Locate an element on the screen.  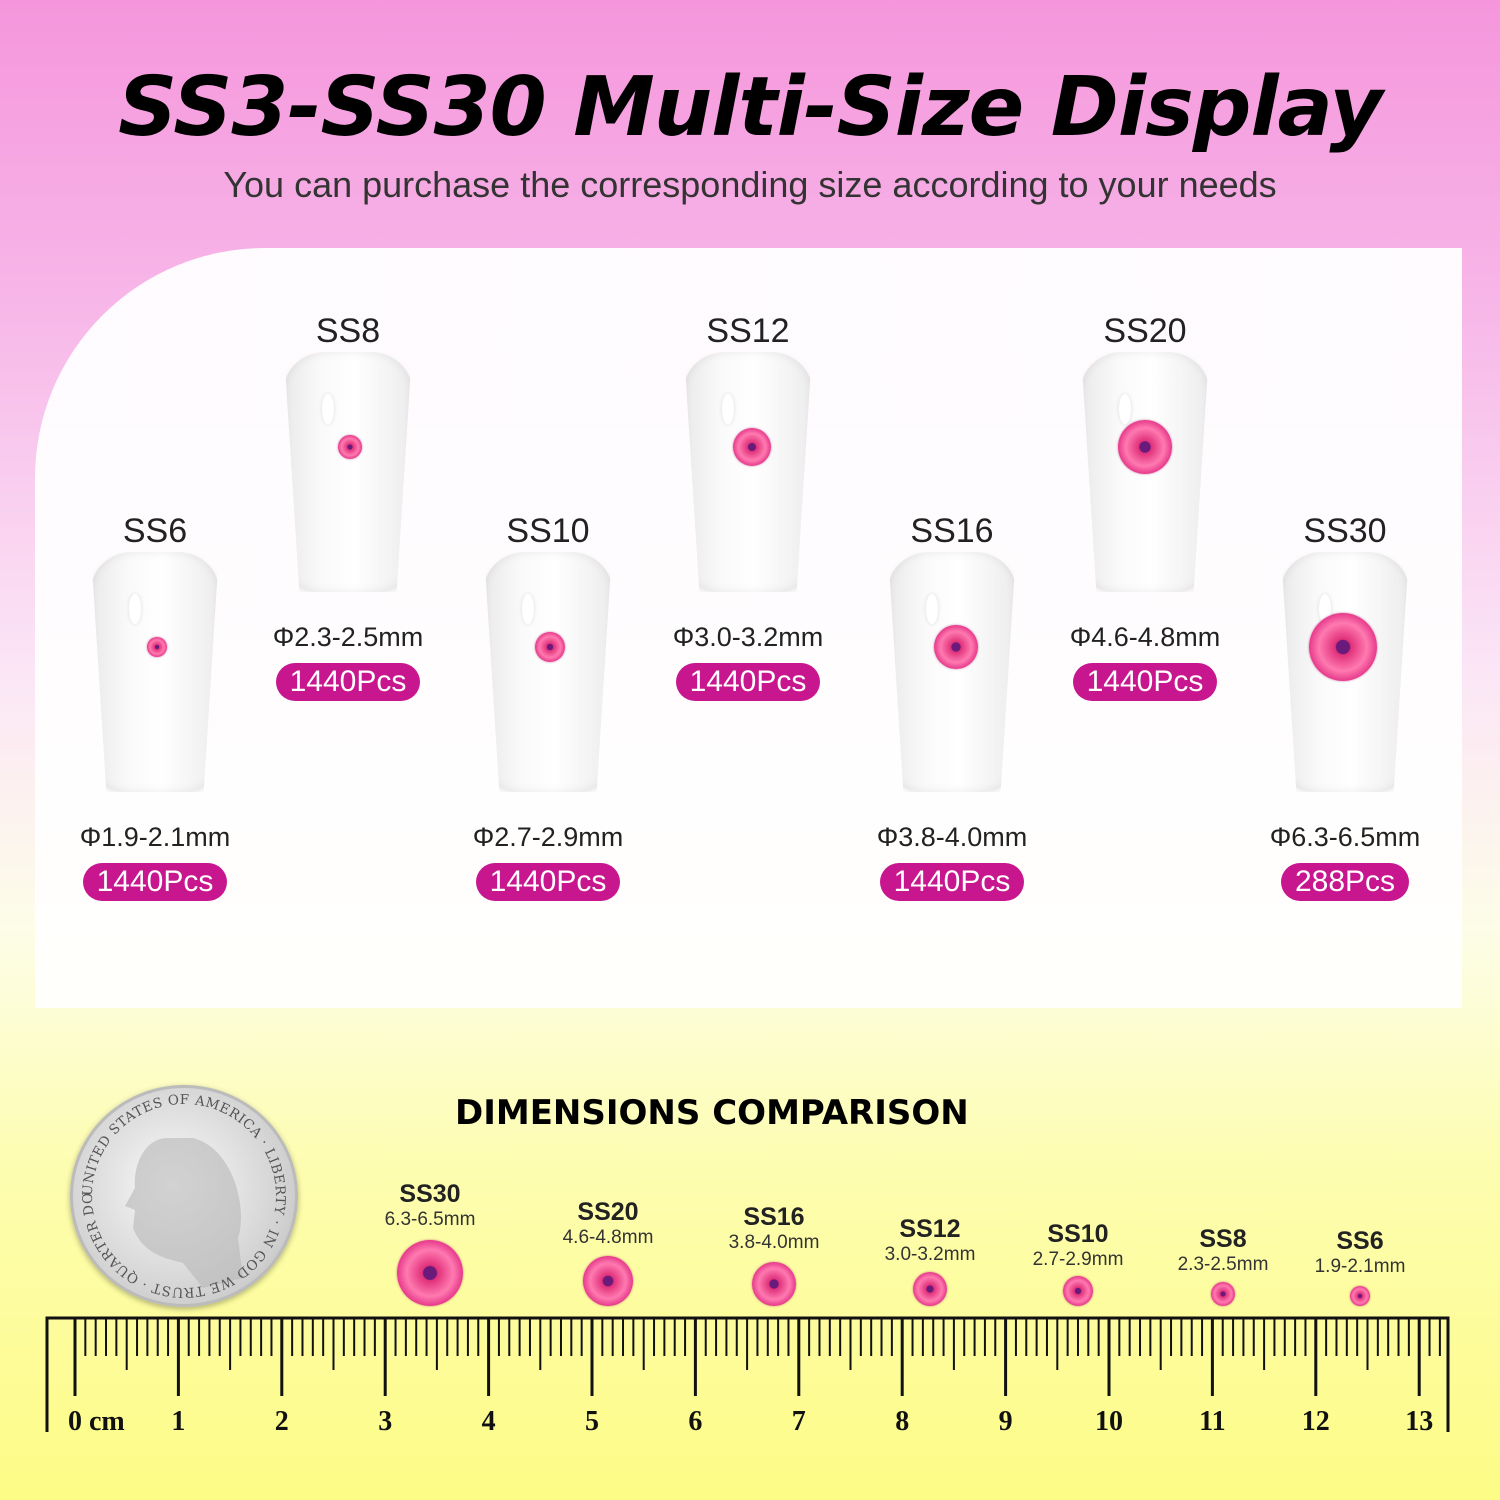
ruler-label: 3 is located at coordinates (385, 1421).